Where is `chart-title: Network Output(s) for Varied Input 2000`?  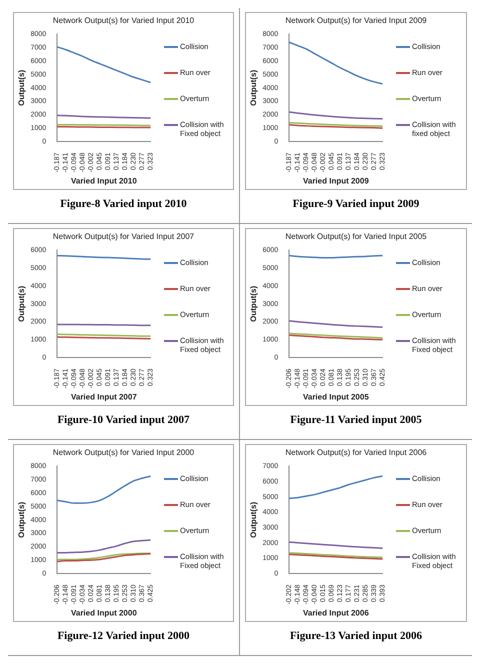
chart-title: Network Output(s) for Varied Input 2000 is located at coordinates (124, 452).